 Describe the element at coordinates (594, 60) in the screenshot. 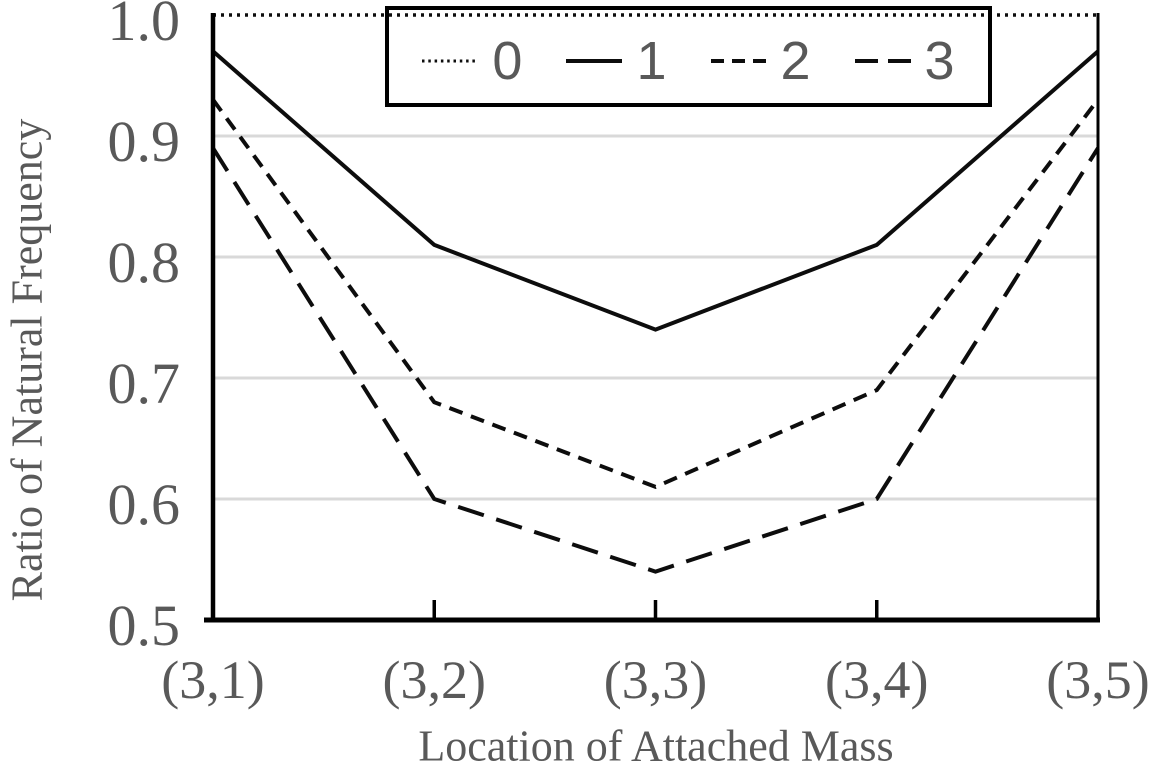

I see `legend-line-sample-solid-icon` at that location.